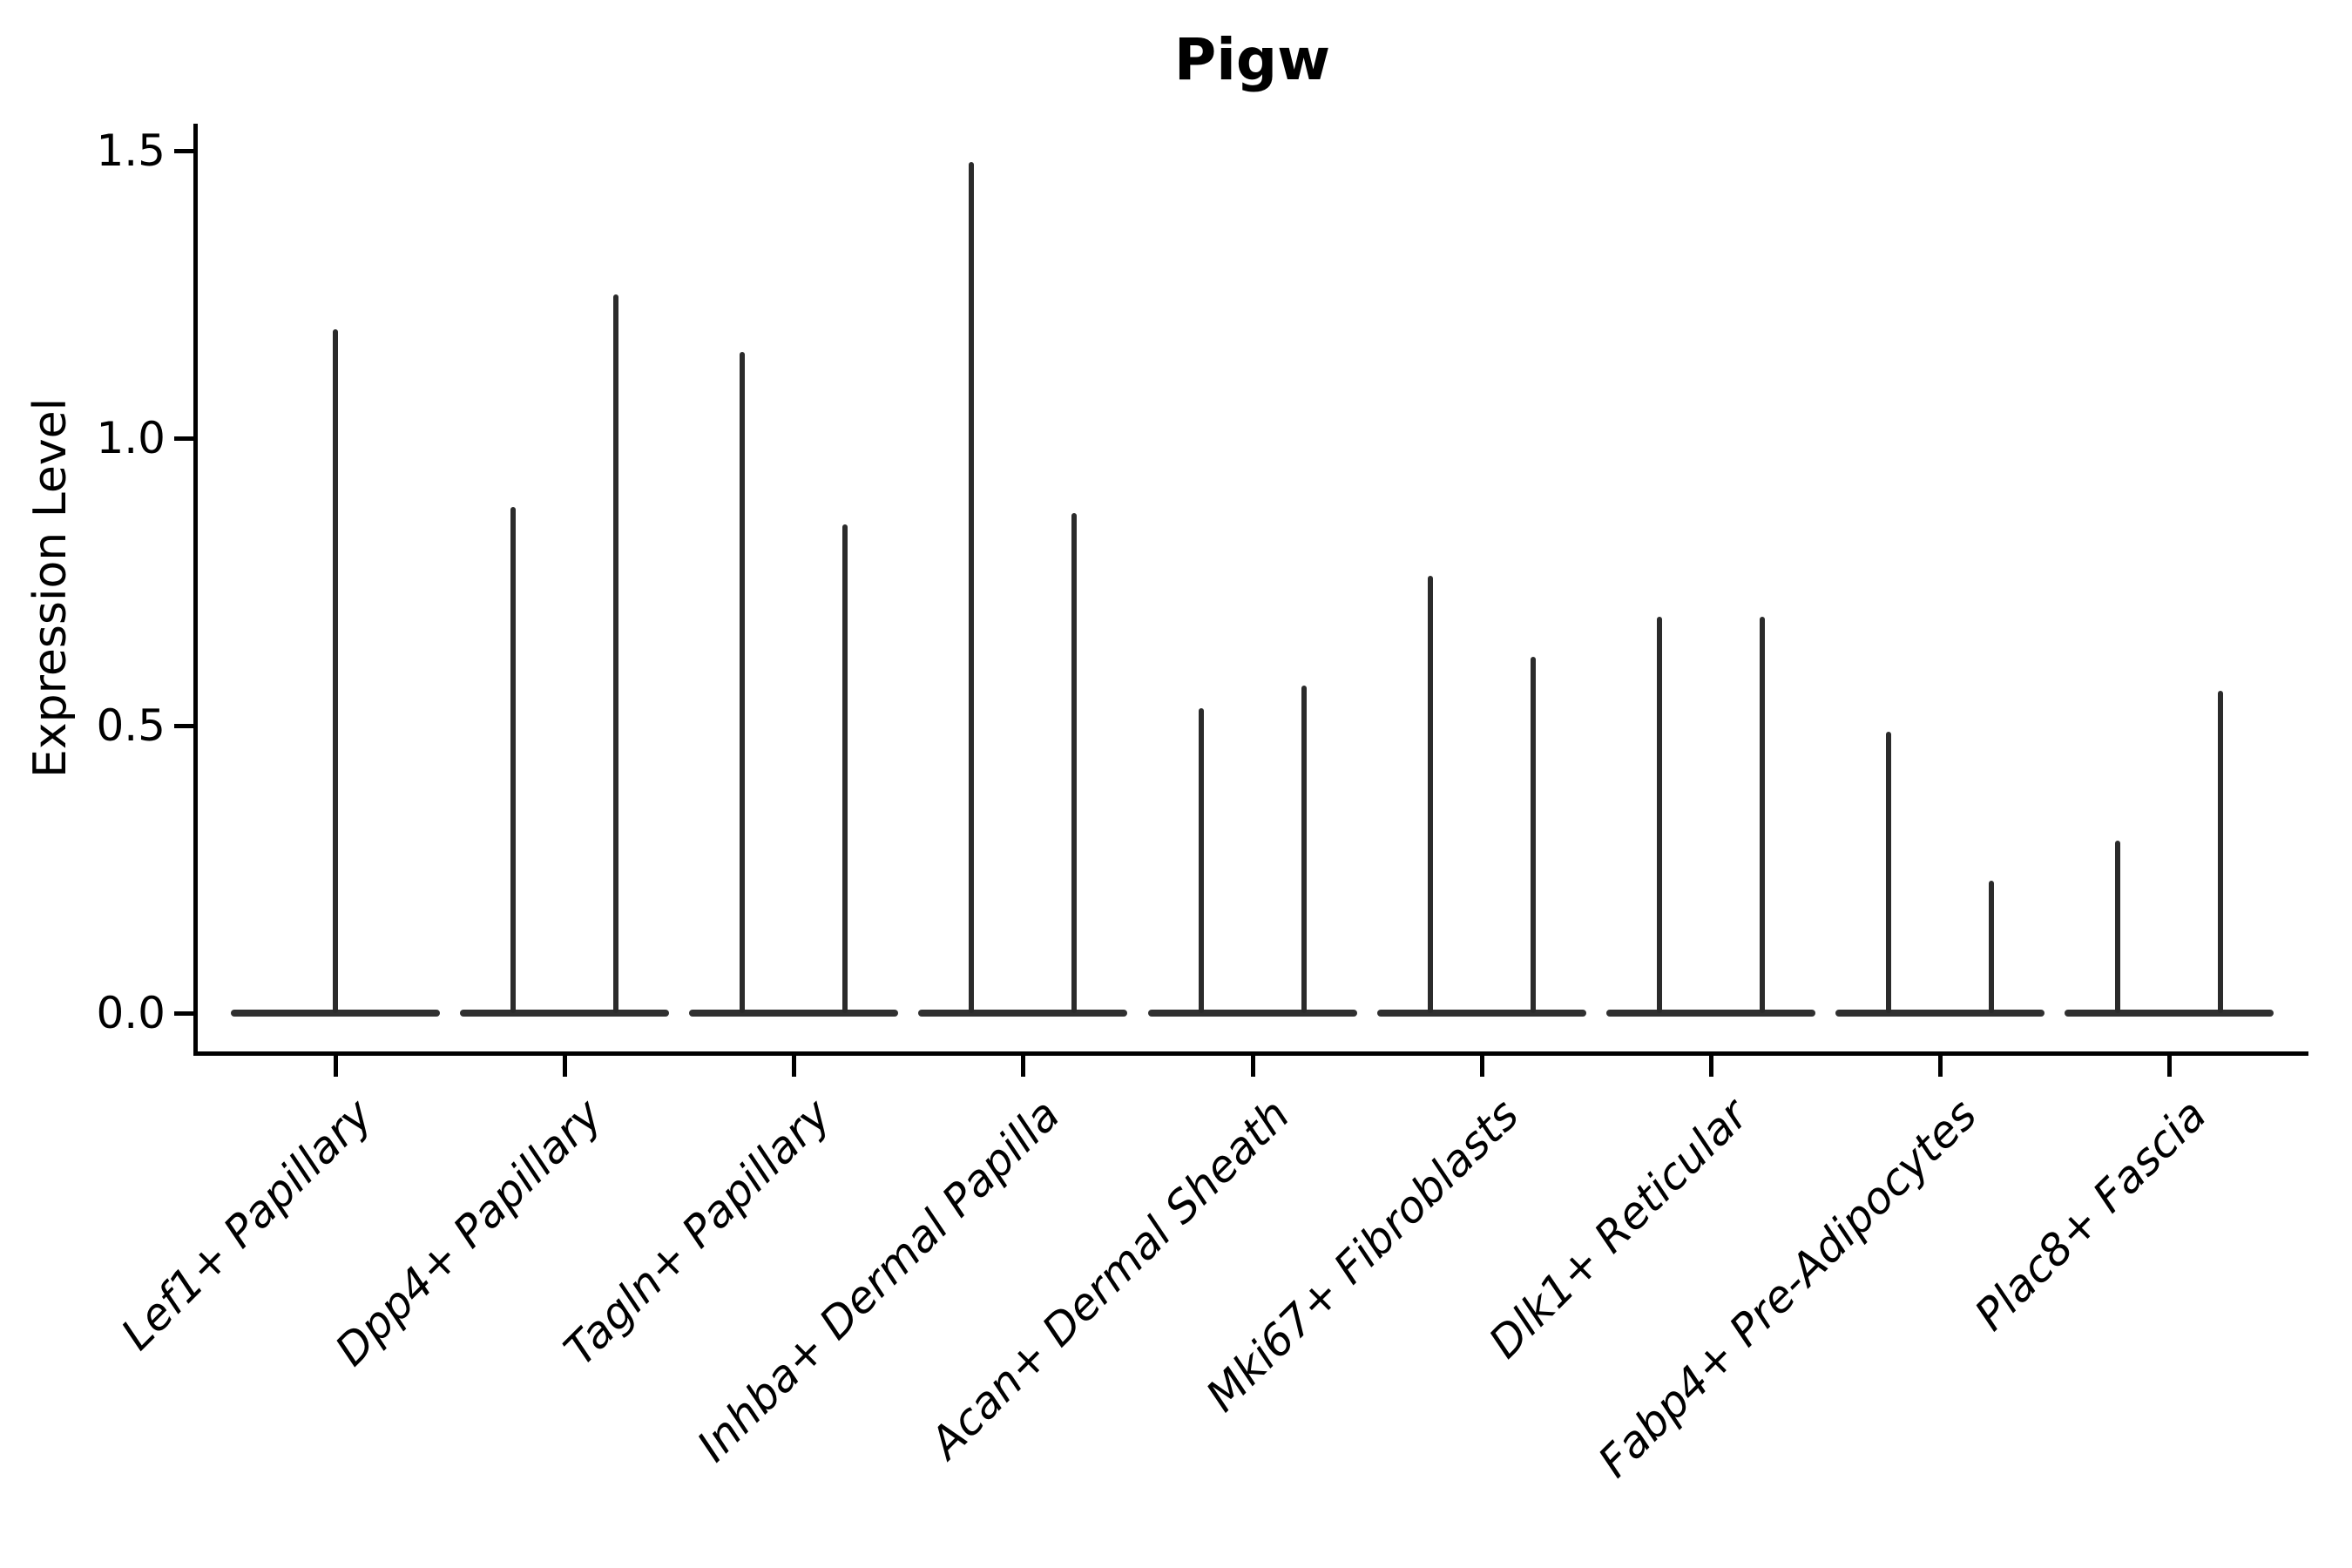 The height and width of the screenshot is (1568, 2352). What do you see at coordinates (131, 1013) in the screenshot?
I see `y-tick-label: 0.0` at bounding box center [131, 1013].